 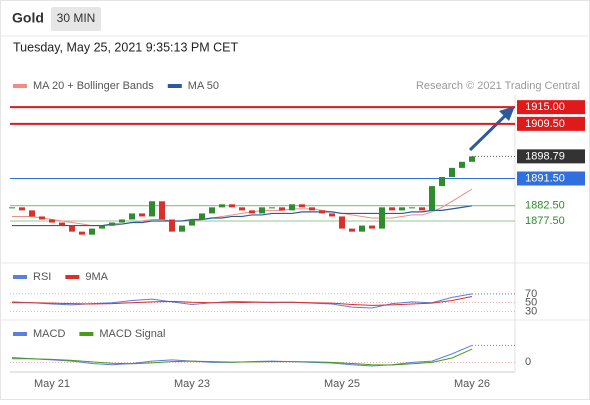 I want to click on x-tick-label: May 21, so click(x=52, y=384).